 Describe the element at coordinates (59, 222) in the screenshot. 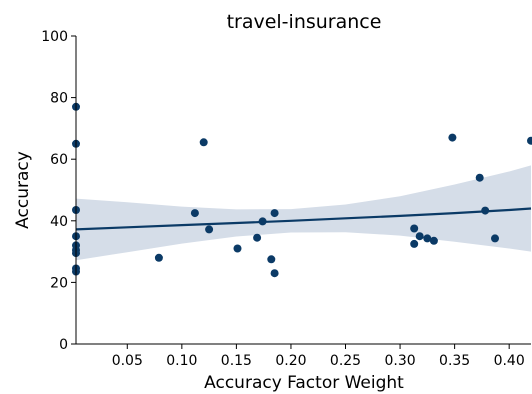

I see `y-tick-label: 40` at that location.